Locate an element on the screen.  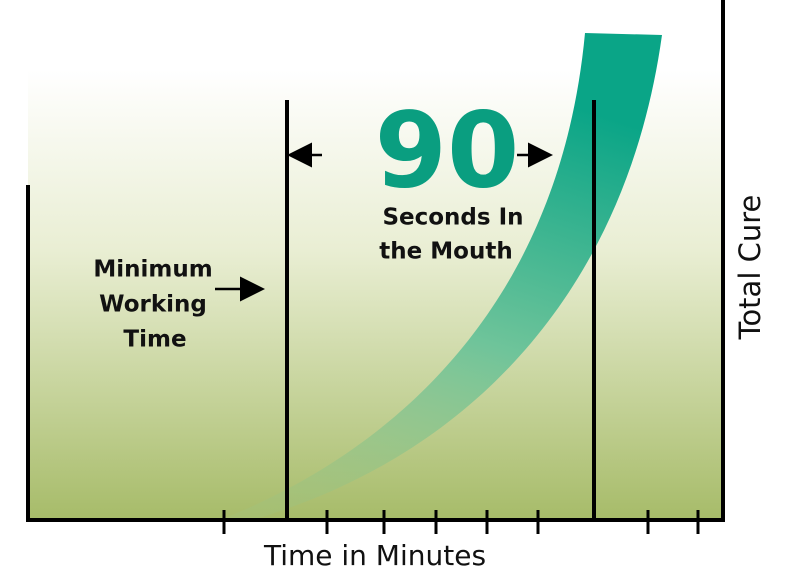
x-axis-label: Time in Minutes is located at coordinates (374, 555).